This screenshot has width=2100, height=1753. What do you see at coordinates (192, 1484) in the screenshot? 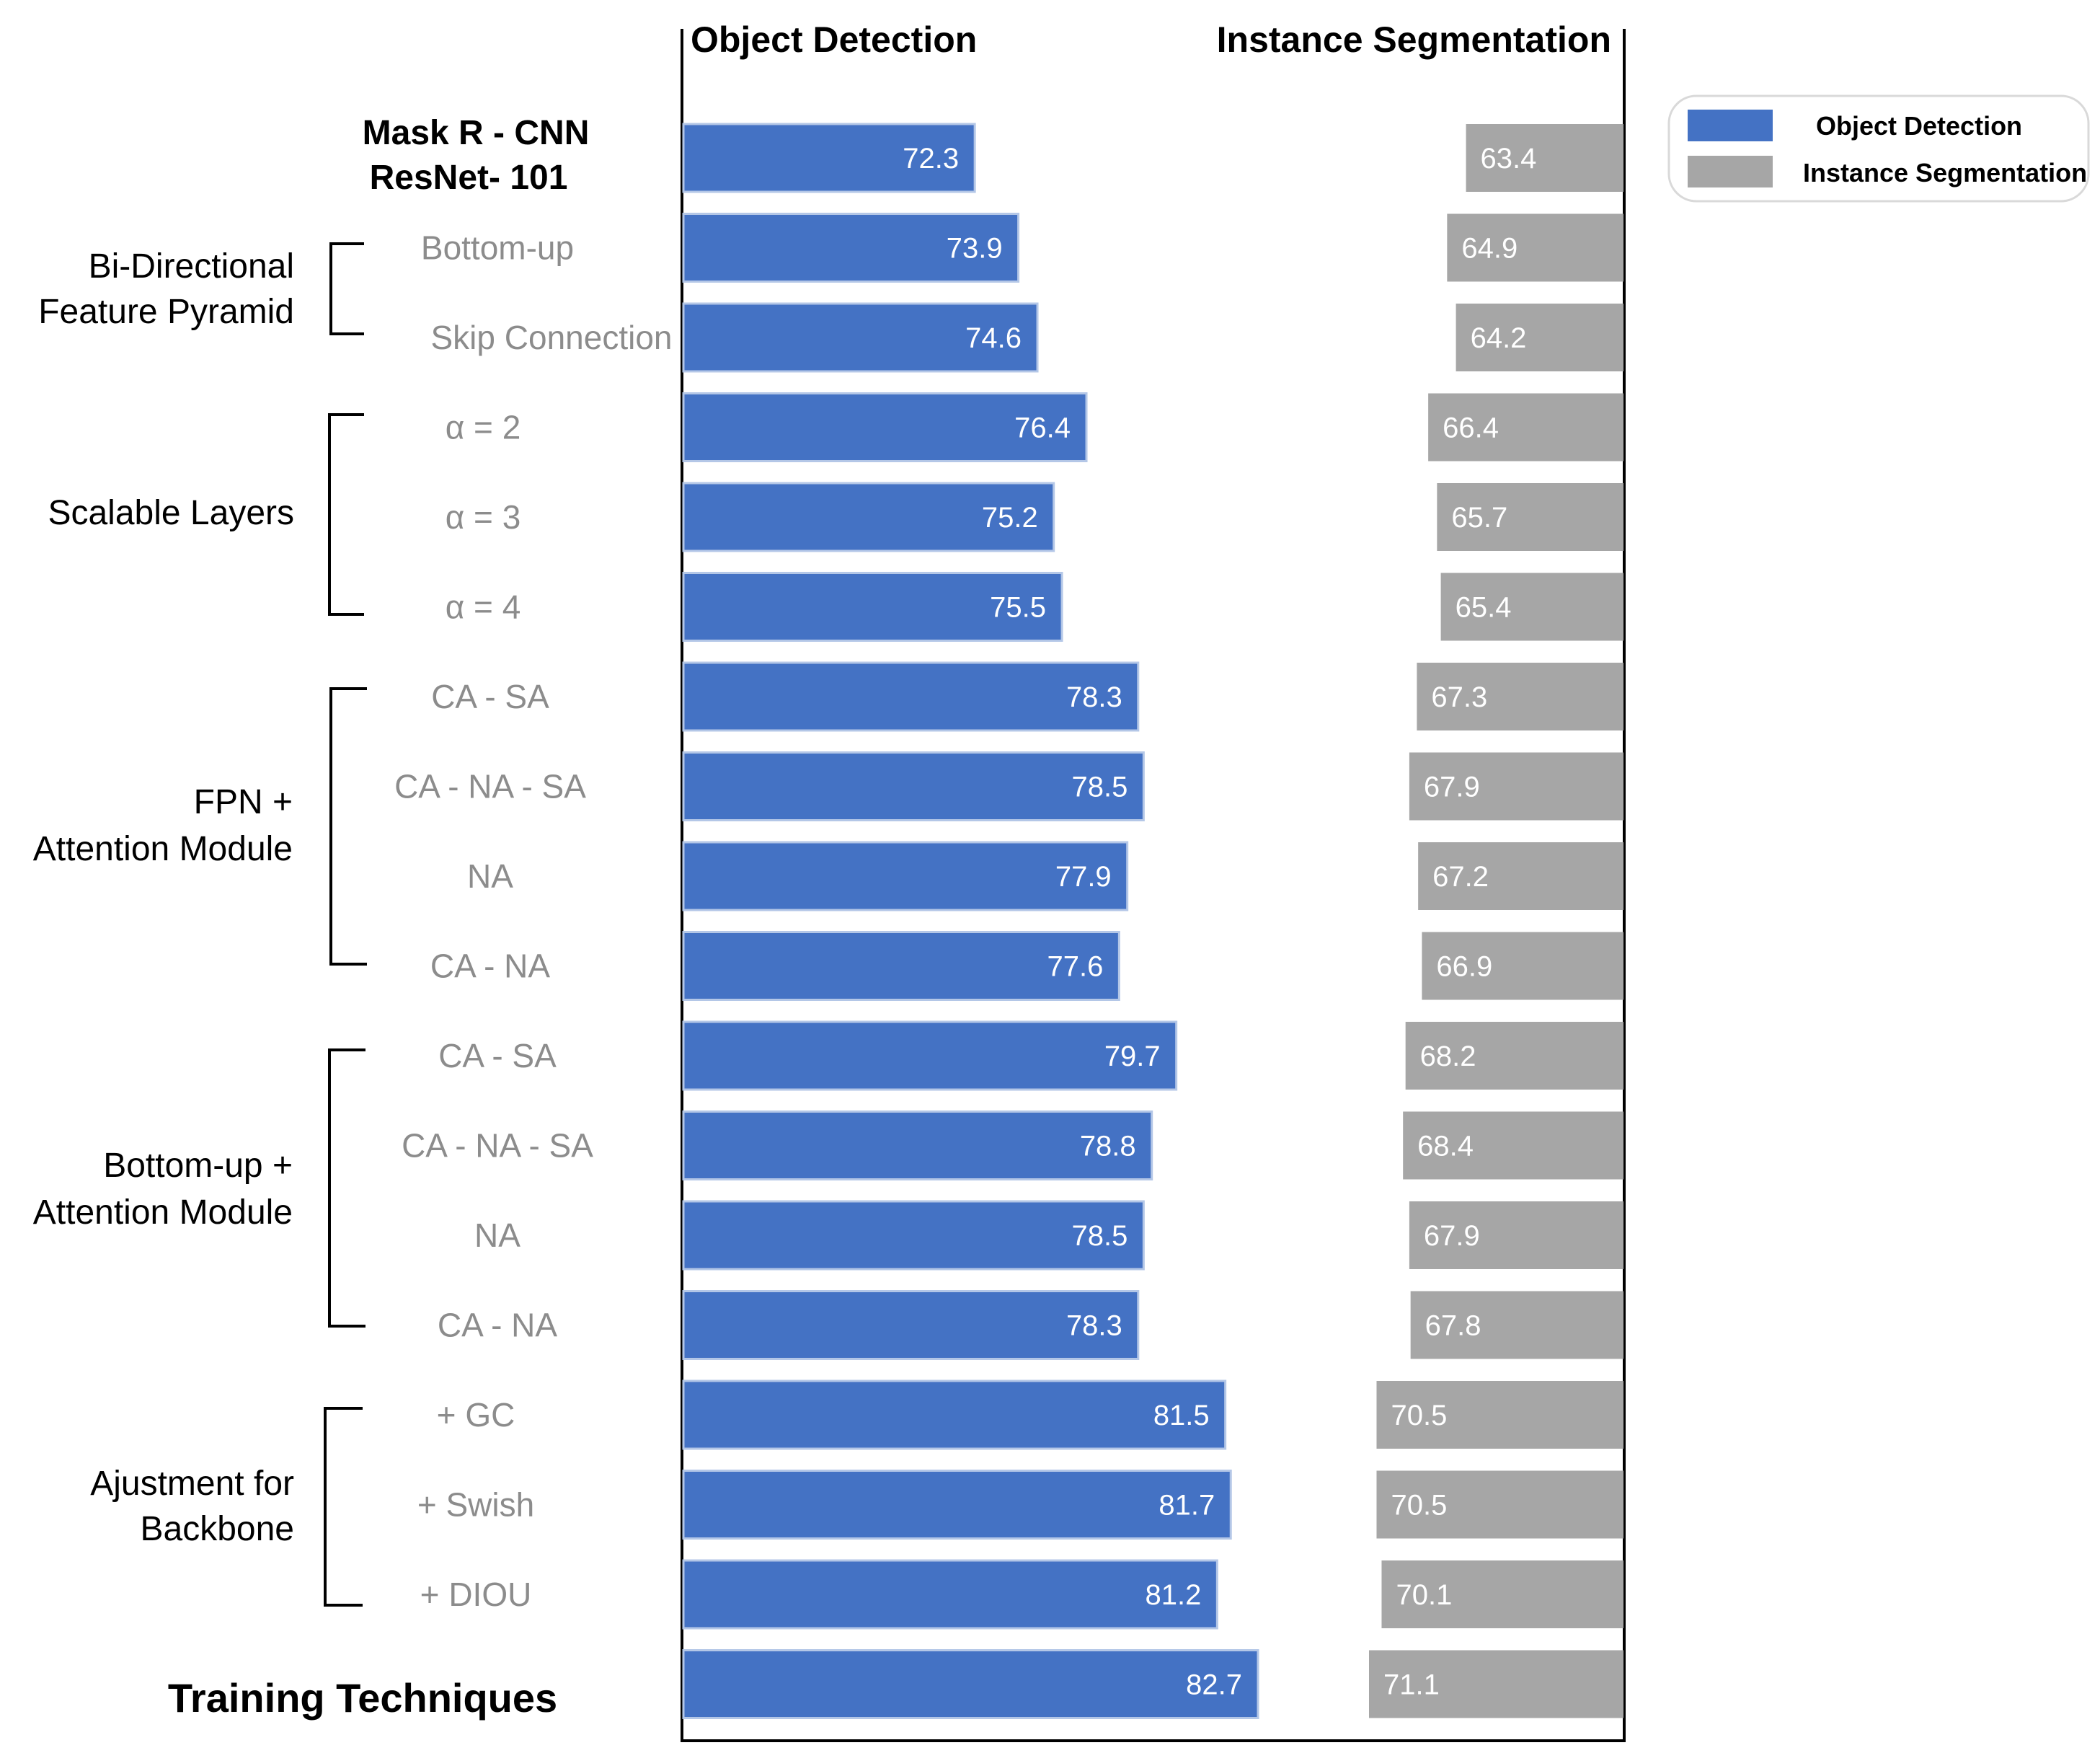
I see `group-label-backbone-line1: Ajustment for` at bounding box center [192, 1484].